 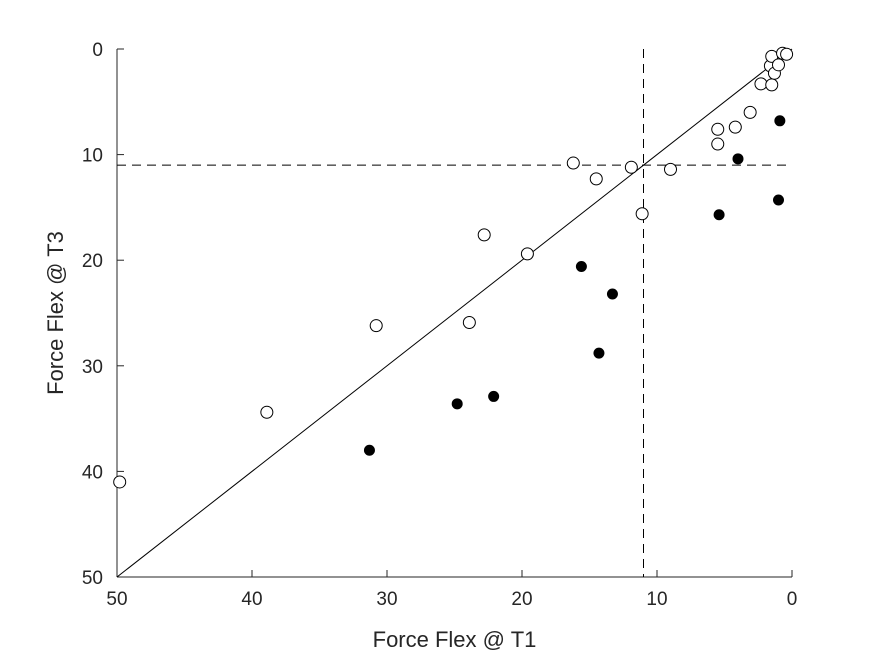 What do you see at coordinates (92, 367) in the screenshot?
I see `y-tick-label: 30` at bounding box center [92, 367].